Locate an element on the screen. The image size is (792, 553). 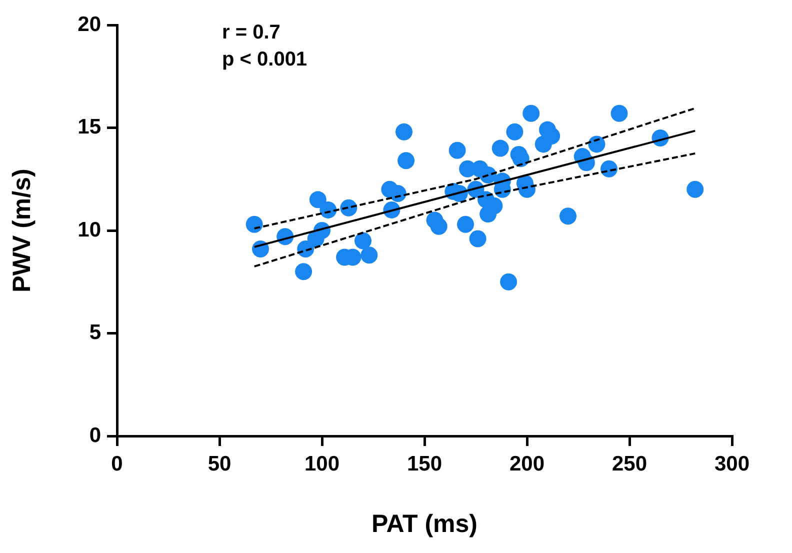
y-tick-label: 10 is located at coordinates (89, 230).